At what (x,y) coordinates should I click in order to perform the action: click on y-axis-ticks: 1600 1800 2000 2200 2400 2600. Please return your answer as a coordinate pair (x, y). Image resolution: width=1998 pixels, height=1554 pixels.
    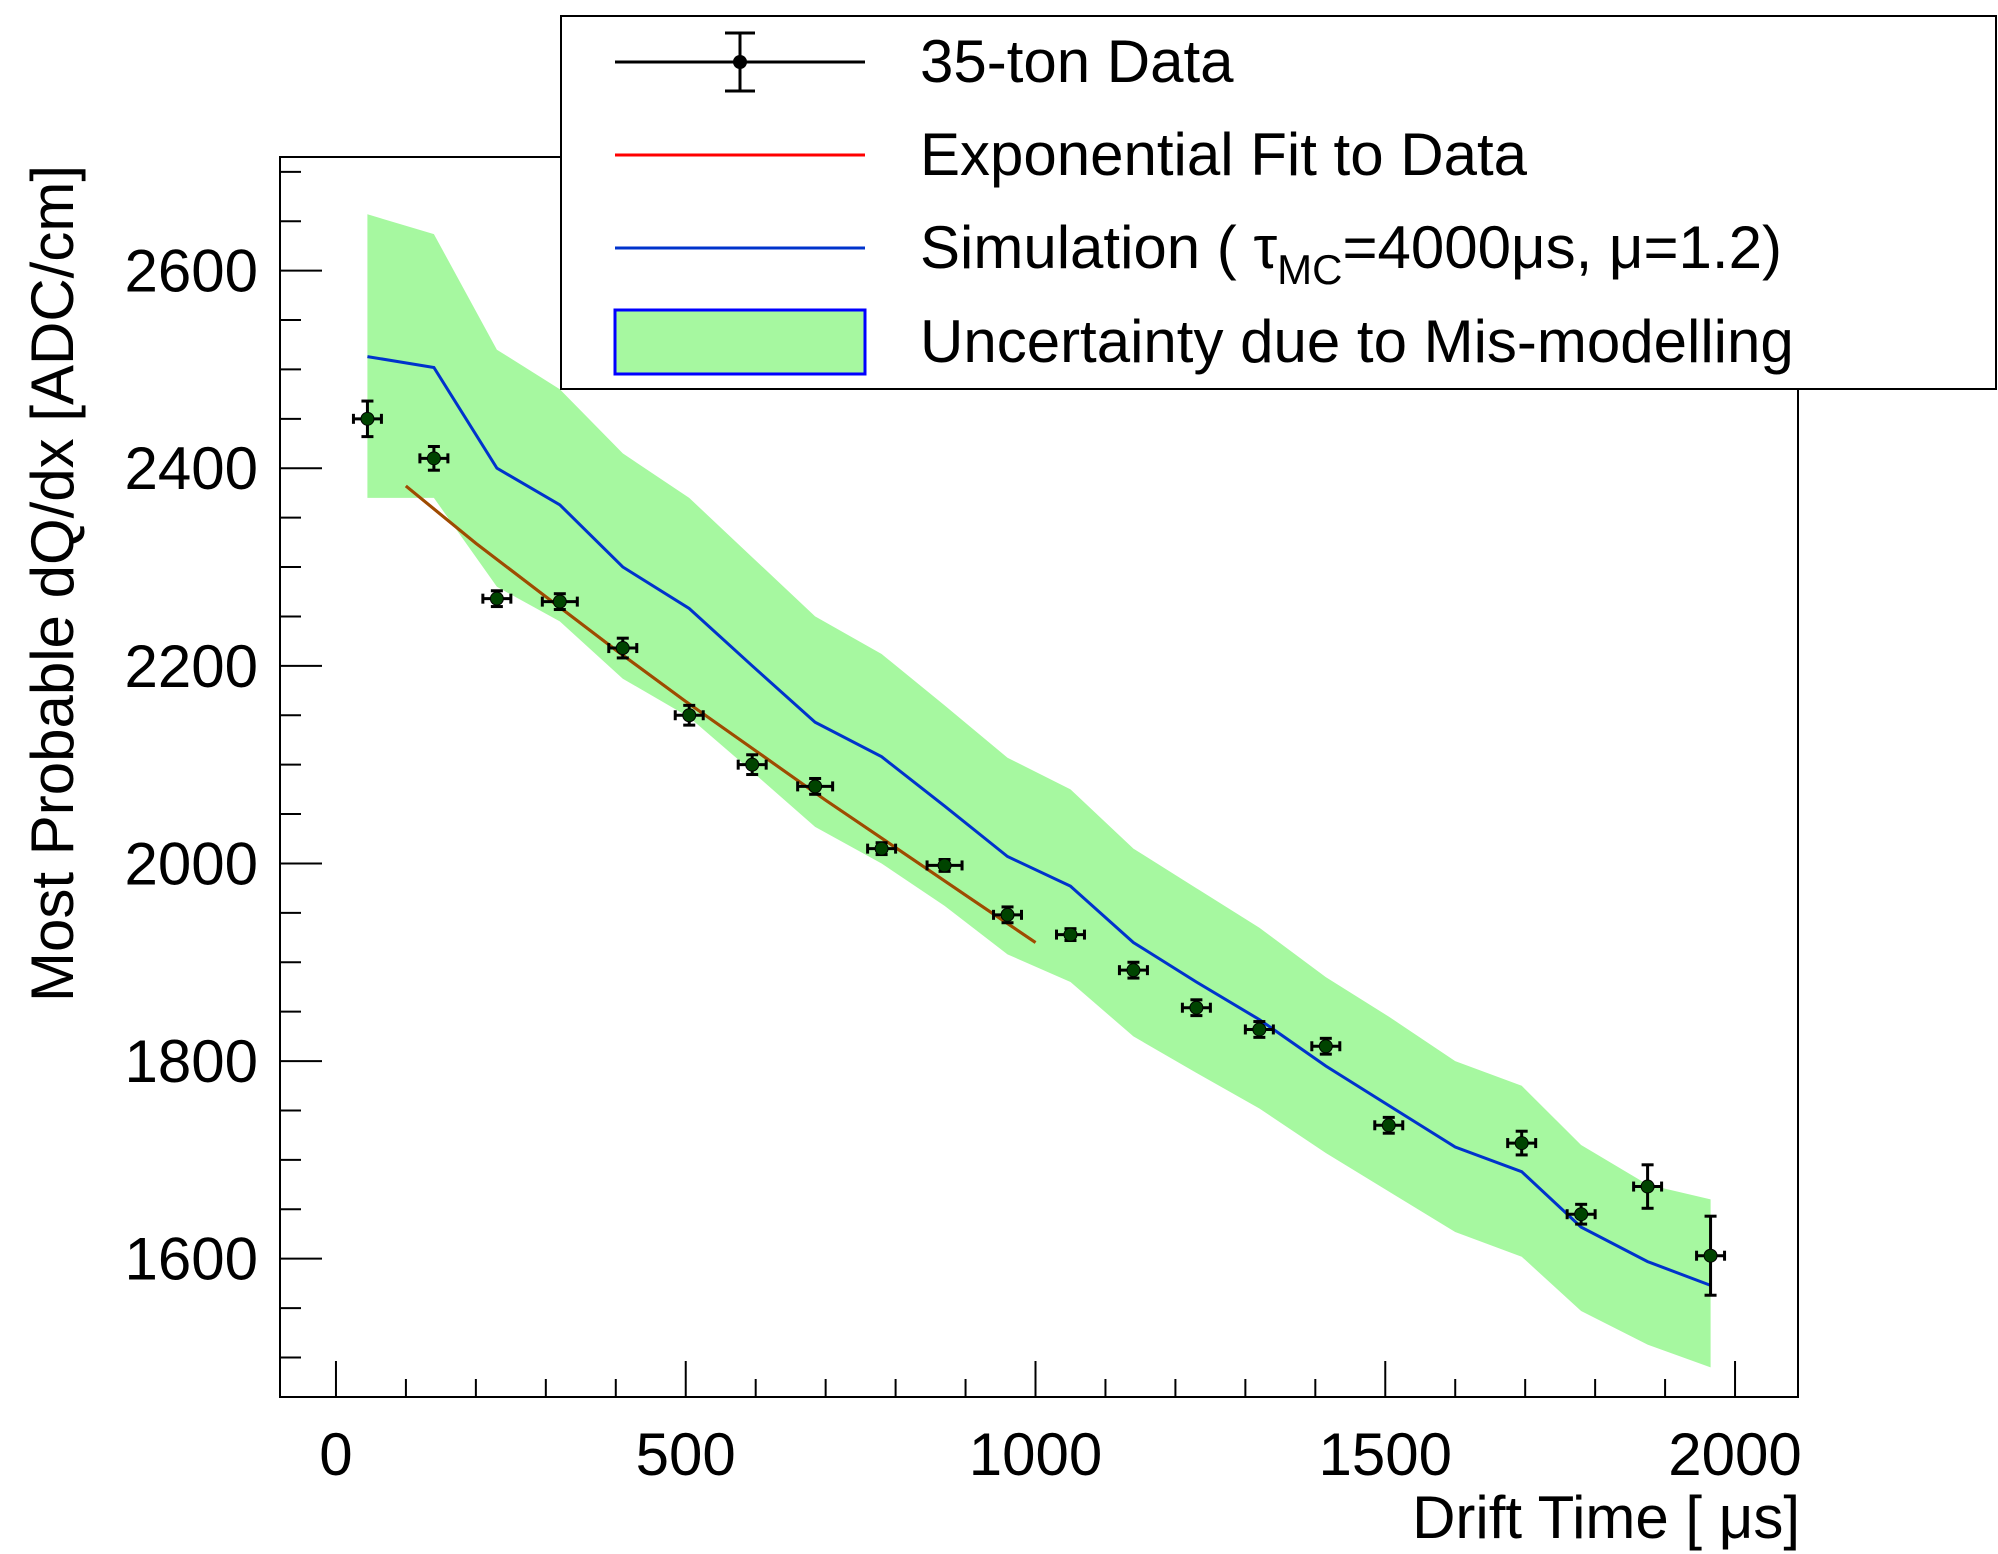
    Looking at the image, I should click on (223, 764).